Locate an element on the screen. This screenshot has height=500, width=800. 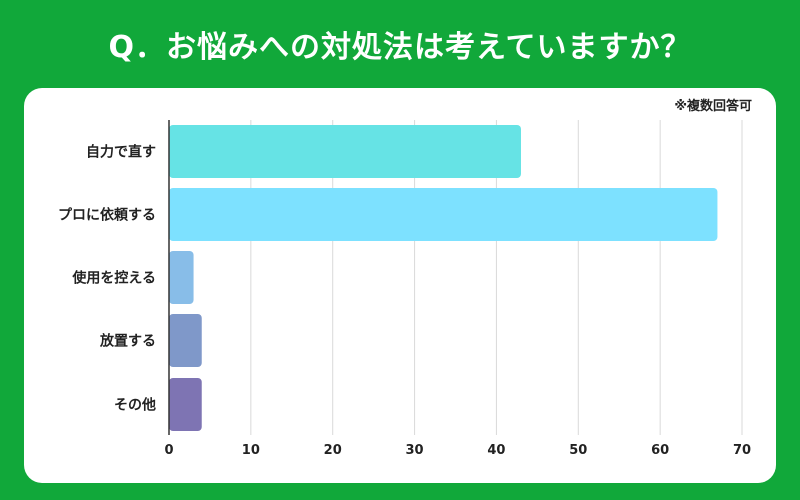
category-label-3: 使用を控える is located at coordinates (113, 278).